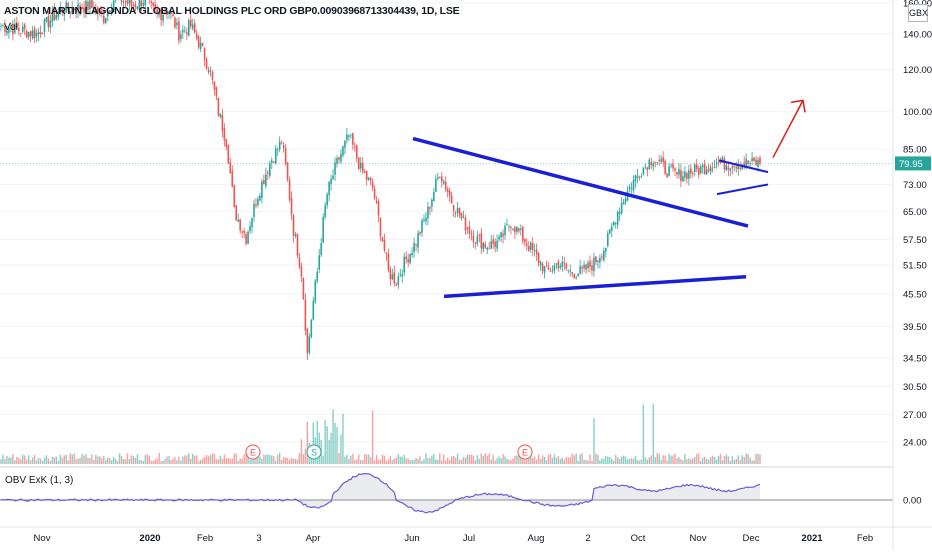 This screenshot has width=932, height=555. Describe the element at coordinates (915, 442) in the screenshot. I see `y-tick-label: 24.00` at that location.